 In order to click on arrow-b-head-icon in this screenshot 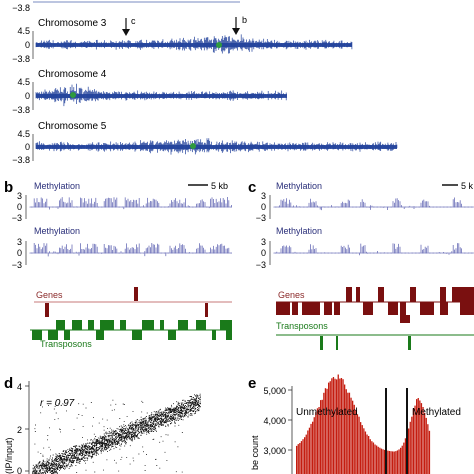, I will do `click(236, 31)`.